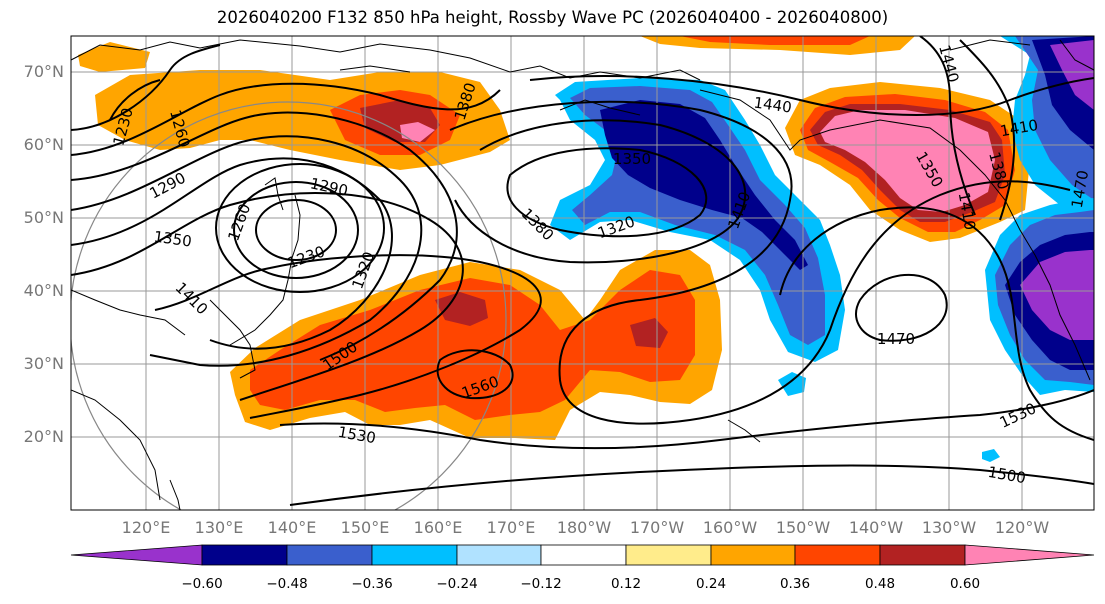 Image resolution: width=1105 pixels, height=604 pixels. Describe the element at coordinates (876, 527) in the screenshot. I see `lon-label: 140°W` at that location.